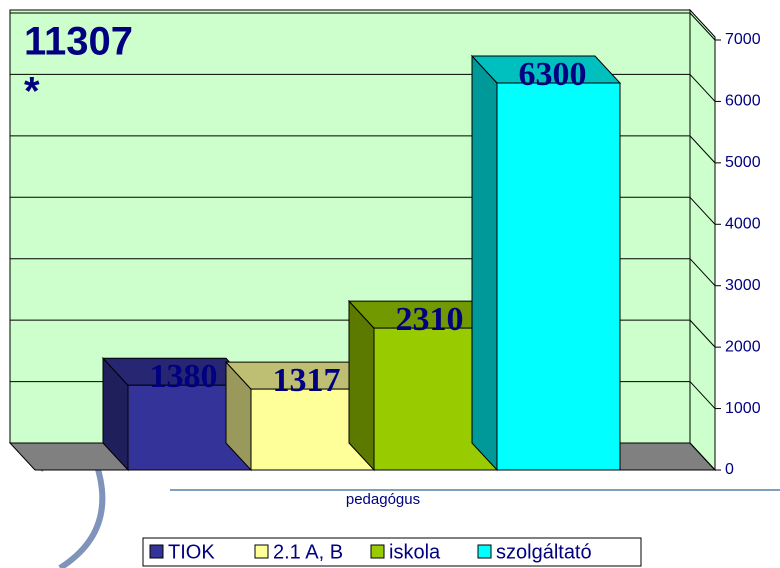 This screenshot has height=568, width=780. I want to click on legend-label: iskola, so click(415, 552).